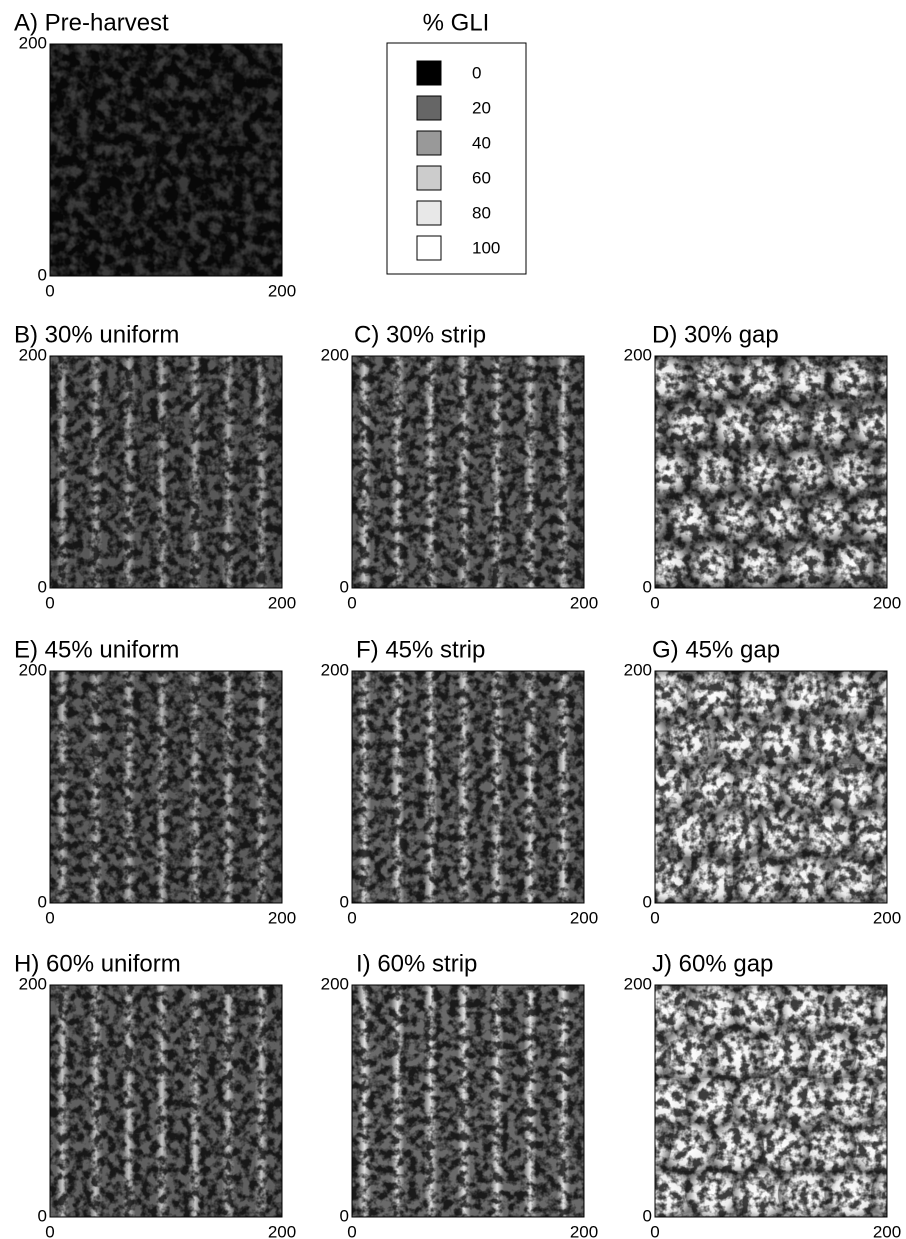 The image size is (906, 1239). Describe the element at coordinates (712, 963) in the screenshot. I see `panel-title: J) 60% gap` at that location.